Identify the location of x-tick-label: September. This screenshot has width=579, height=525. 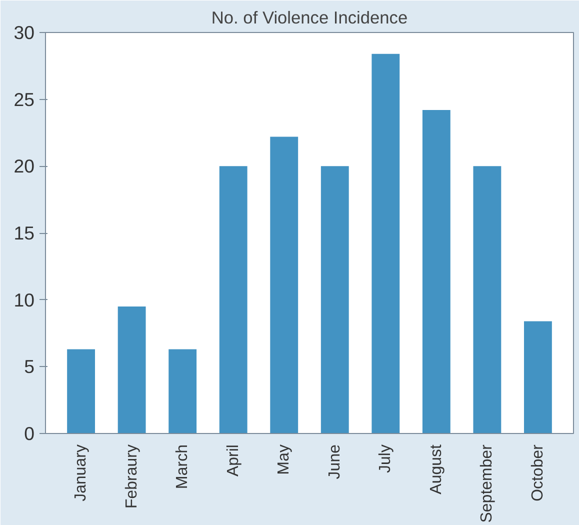
(487, 483).